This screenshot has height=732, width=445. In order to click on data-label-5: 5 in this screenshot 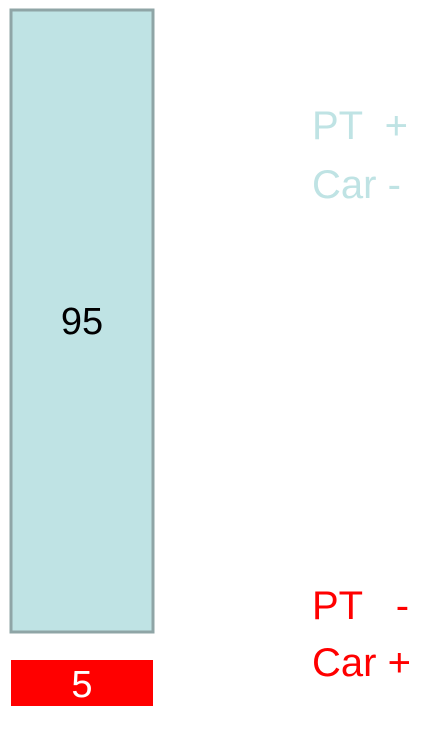, I will do `click(81, 685)`.